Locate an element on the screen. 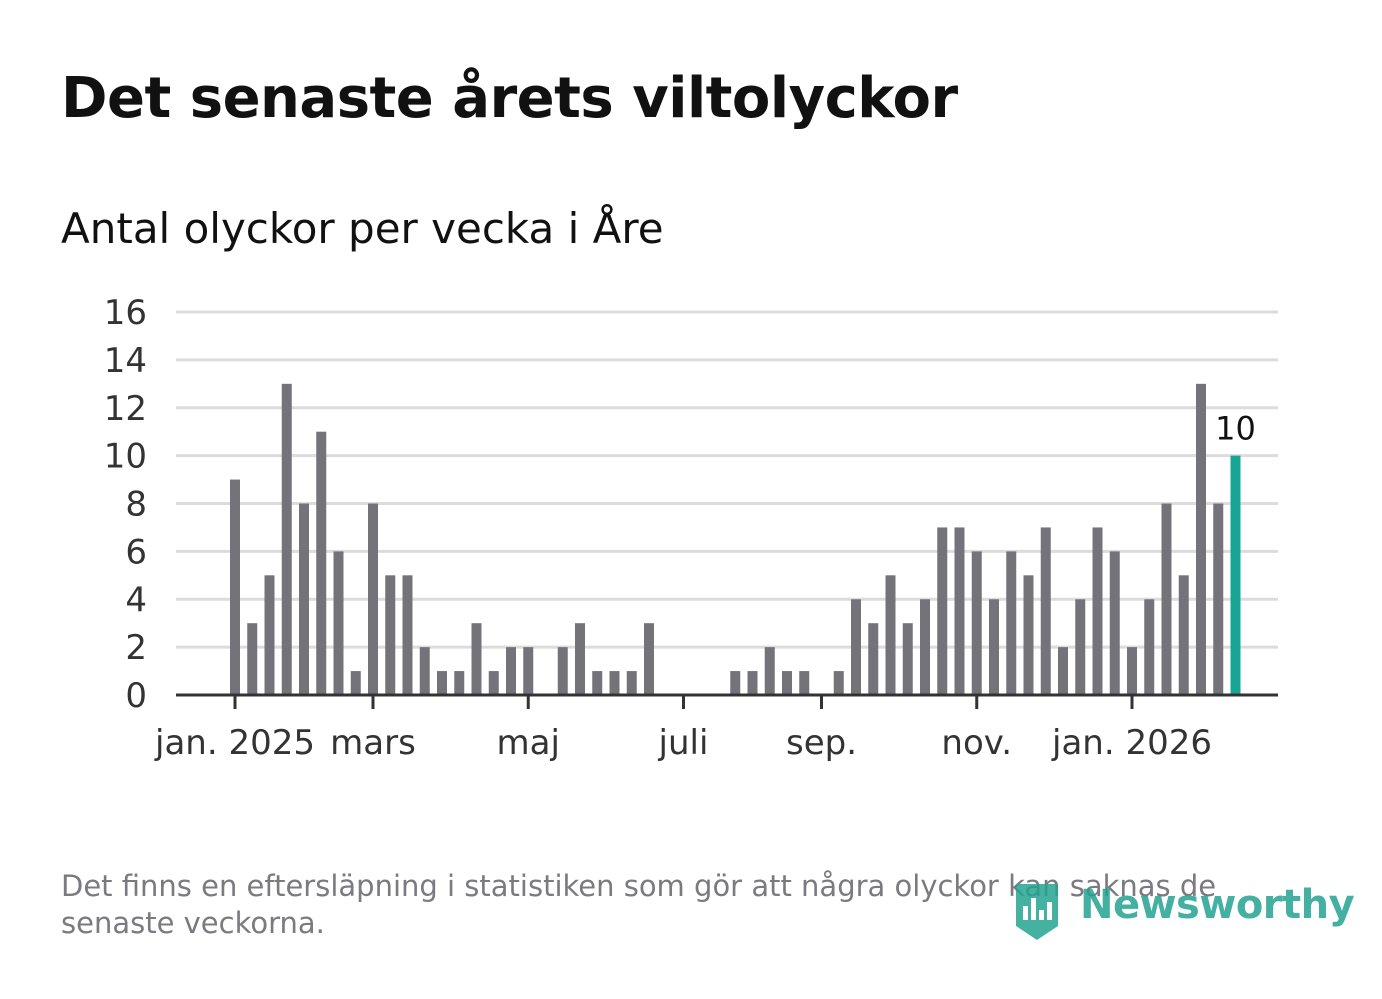 This screenshot has width=1382, height=999. y-axis-ticks: 0 2 4 6 8 10 12 14 16 is located at coordinates (125, 504).